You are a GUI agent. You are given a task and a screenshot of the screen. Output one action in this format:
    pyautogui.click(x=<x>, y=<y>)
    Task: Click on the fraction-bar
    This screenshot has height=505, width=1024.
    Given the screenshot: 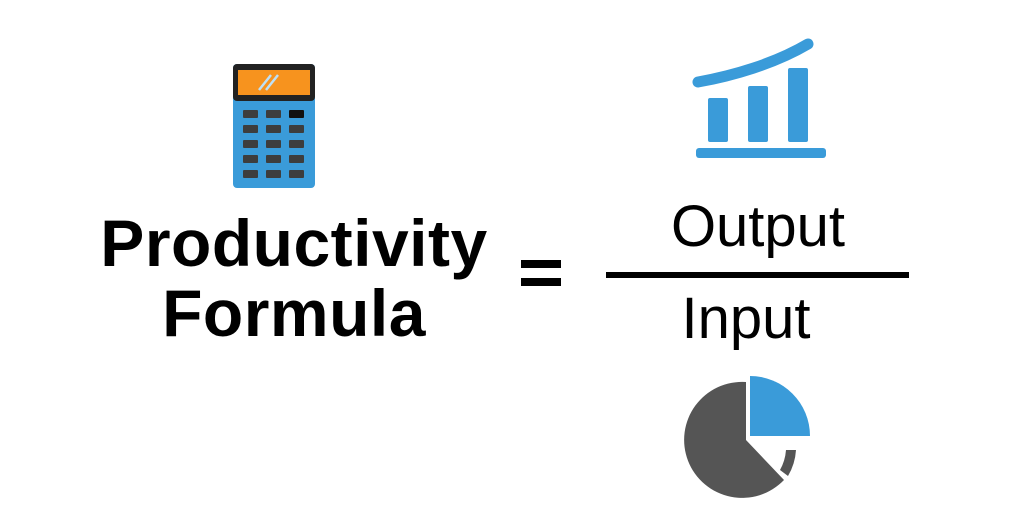 What is the action you would take?
    pyautogui.click(x=757, y=275)
    